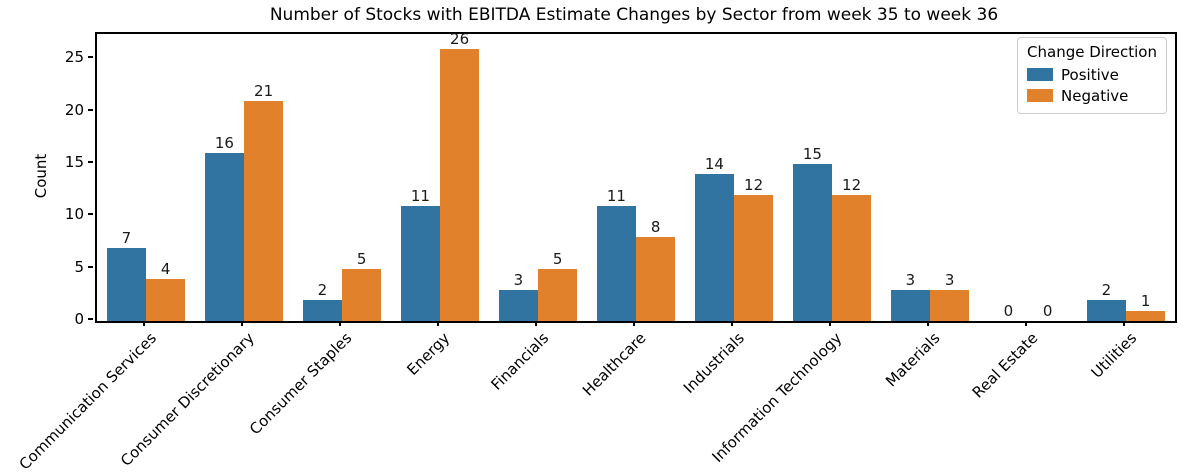 The image size is (1178, 473). I want to click on legend-title: Change Direction, so click(1092, 52).